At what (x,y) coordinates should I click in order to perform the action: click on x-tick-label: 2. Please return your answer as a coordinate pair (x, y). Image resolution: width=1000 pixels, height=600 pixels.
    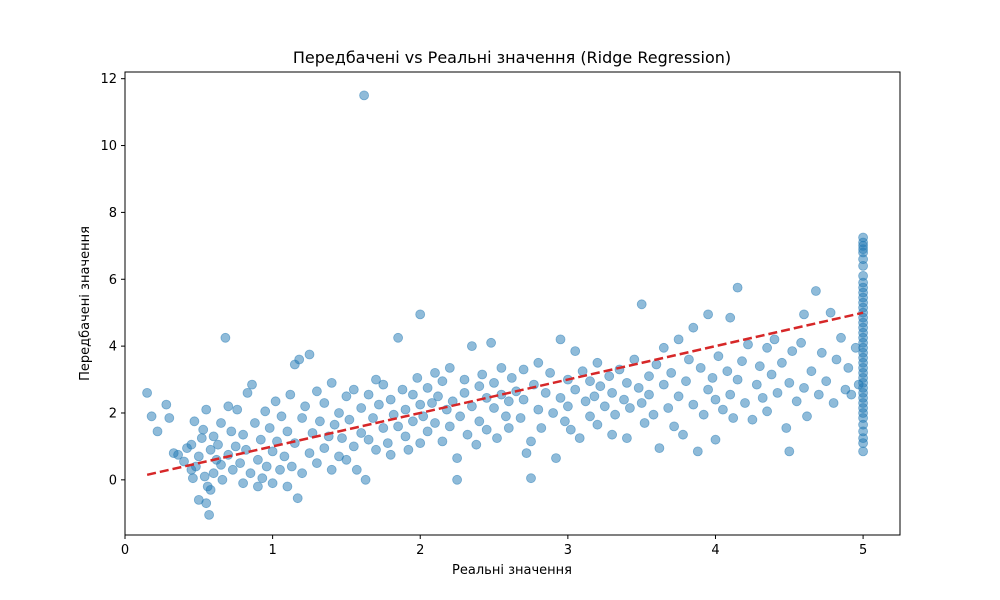
    Looking at the image, I should click on (420, 550).